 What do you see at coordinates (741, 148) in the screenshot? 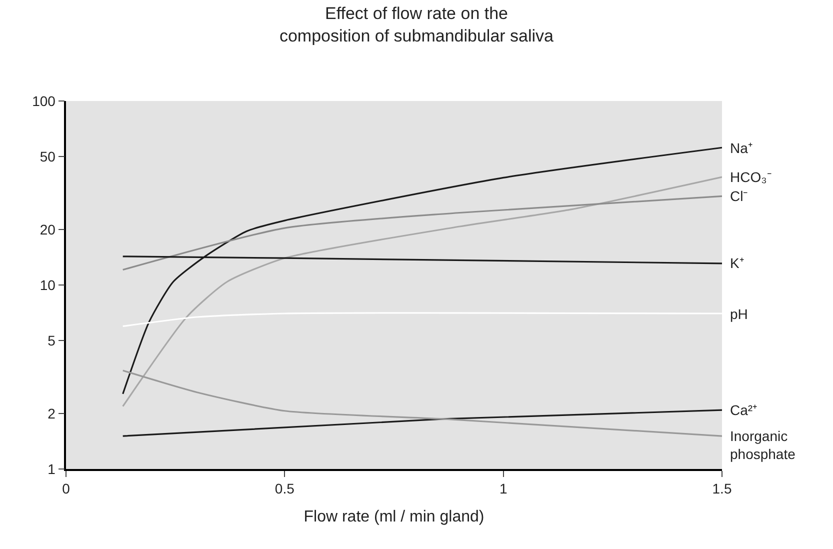
I see `series-label: Na⁺` at bounding box center [741, 148].